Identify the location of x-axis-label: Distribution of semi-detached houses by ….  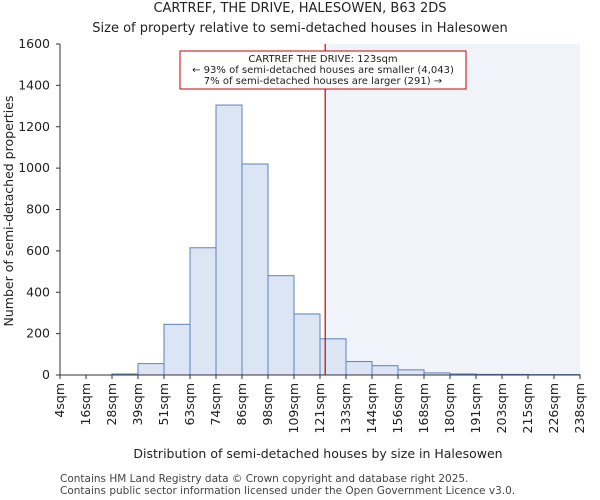
(317, 453).